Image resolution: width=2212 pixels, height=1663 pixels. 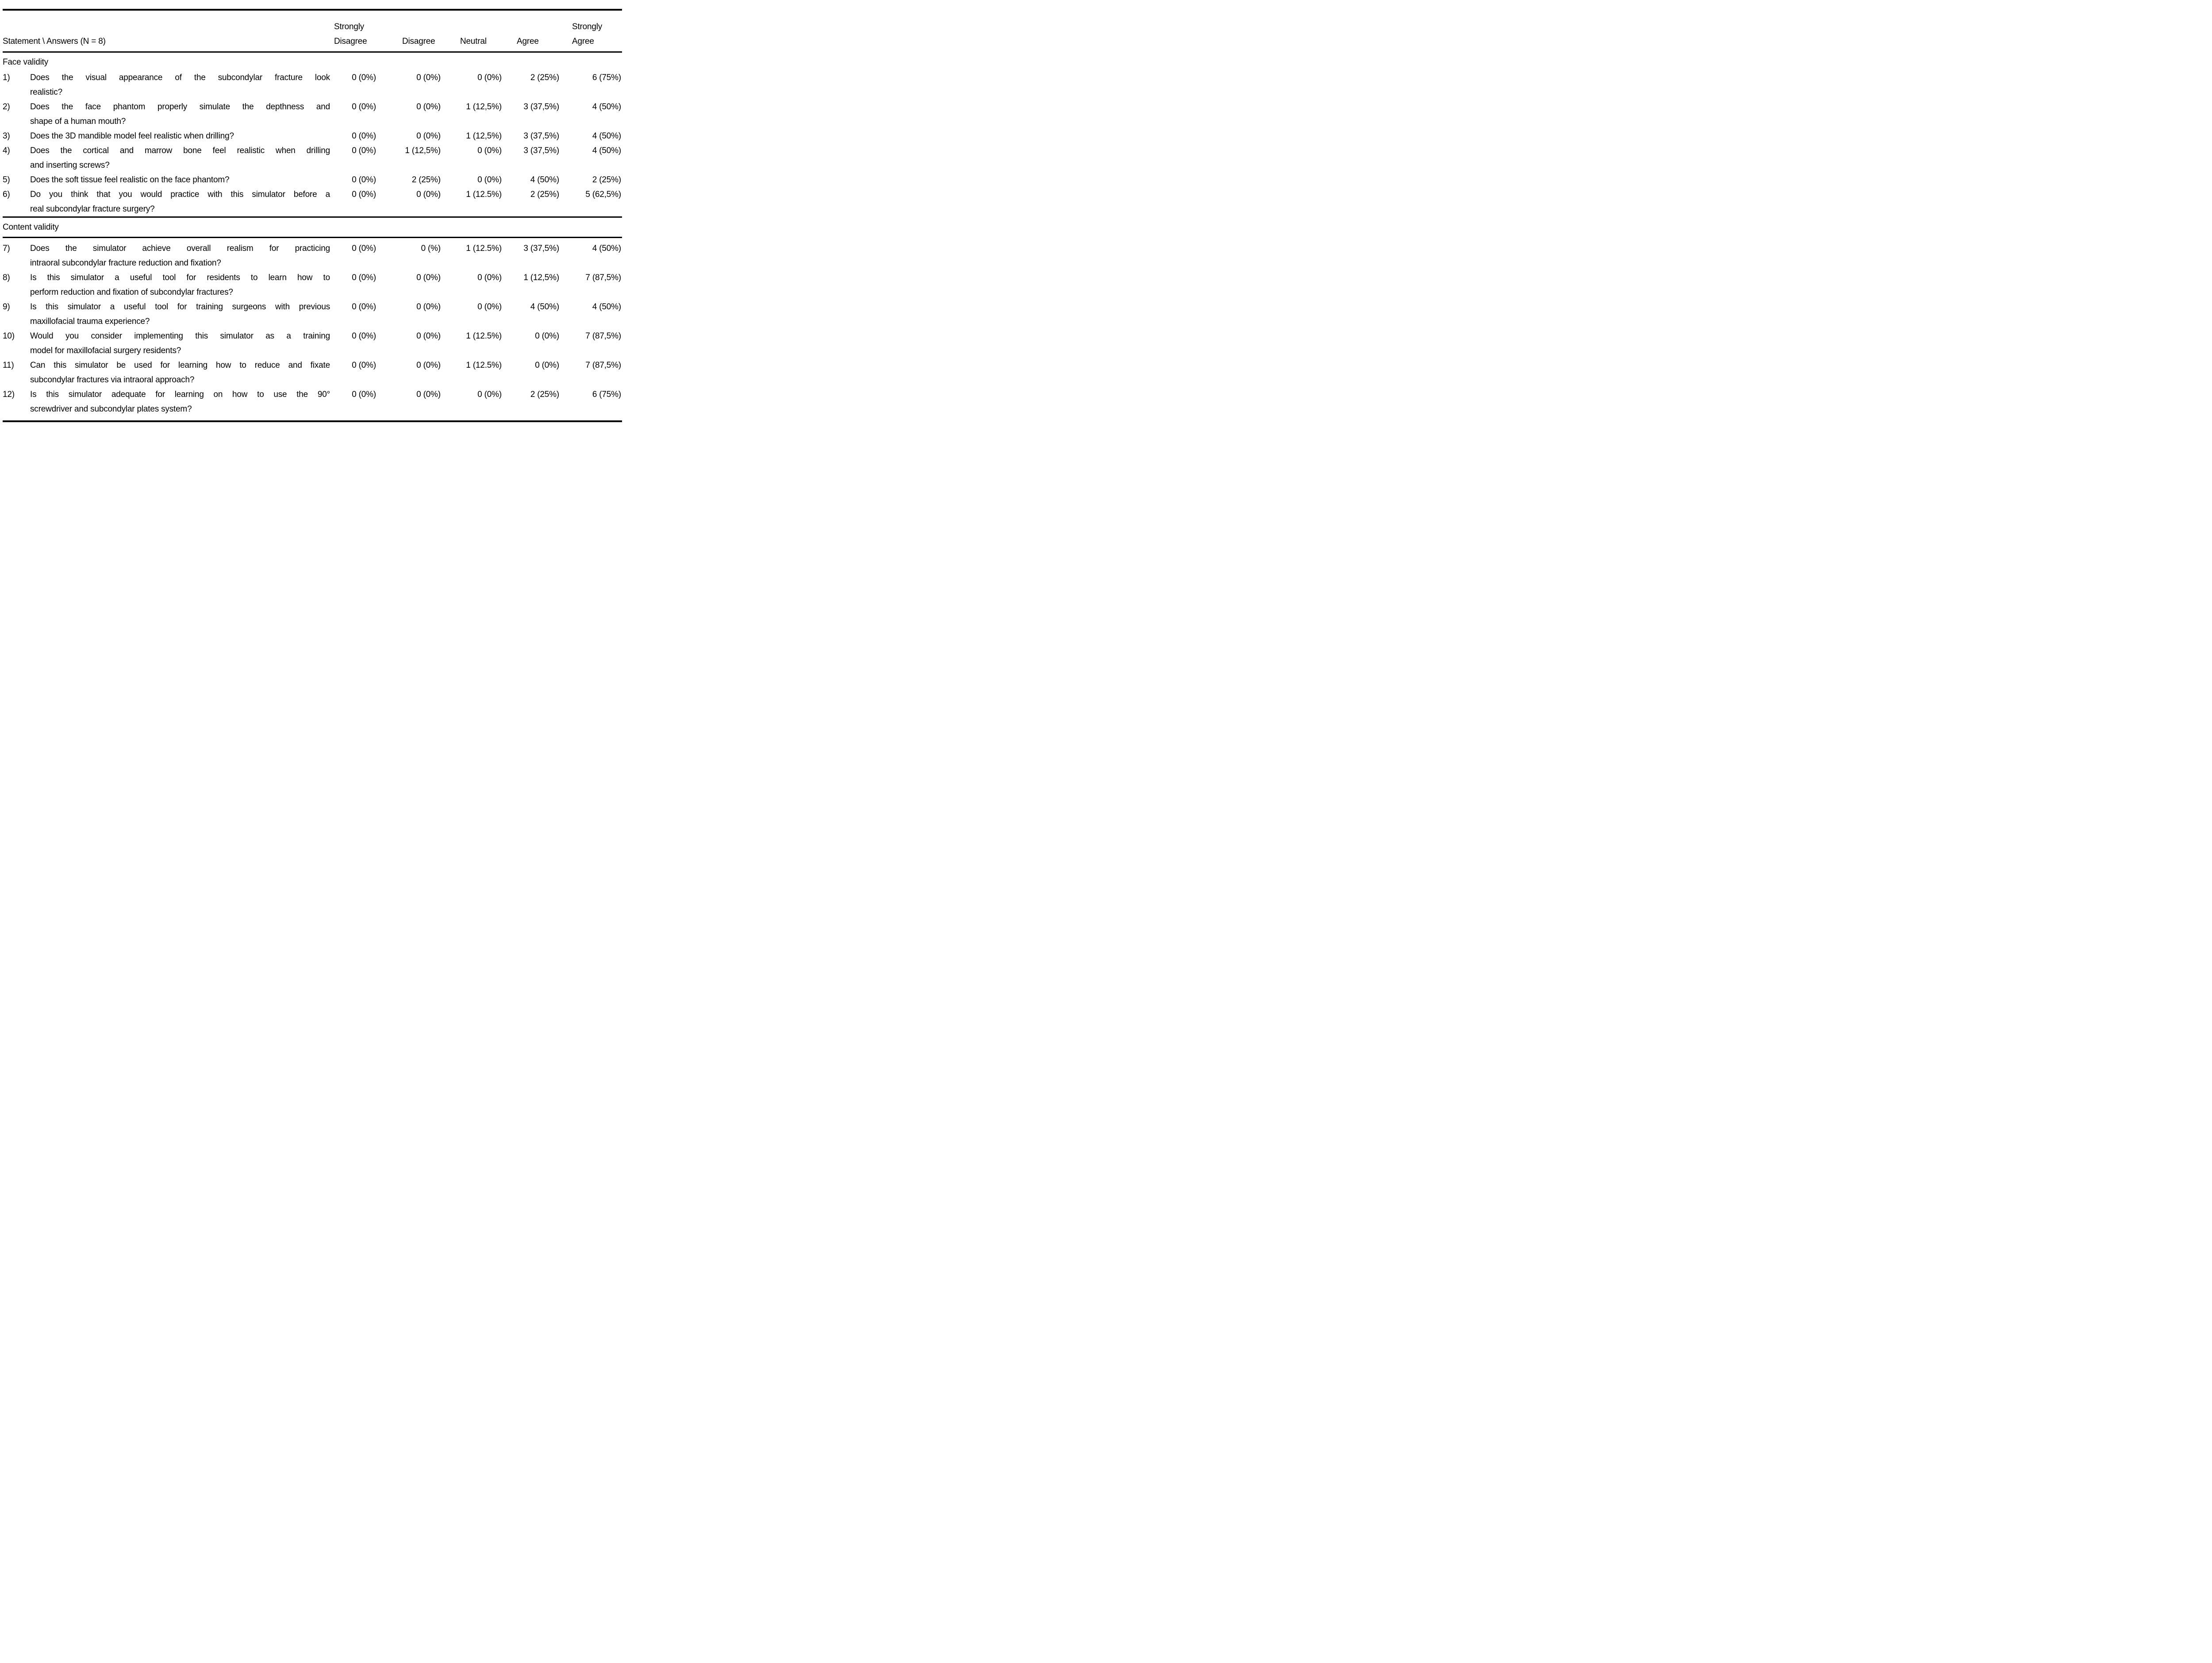 I want to click on section-title: Content validity, so click(x=312, y=227).